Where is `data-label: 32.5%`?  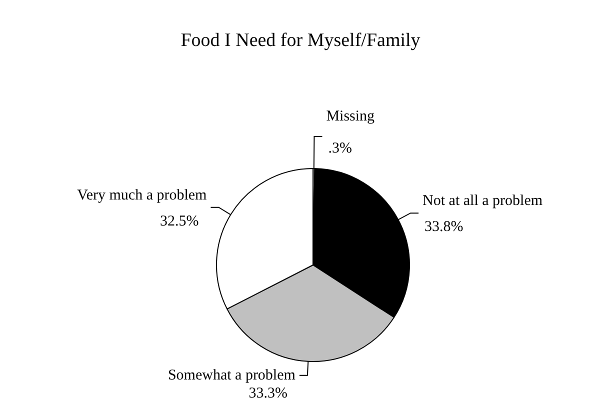 data-label: 32.5% is located at coordinates (179, 221).